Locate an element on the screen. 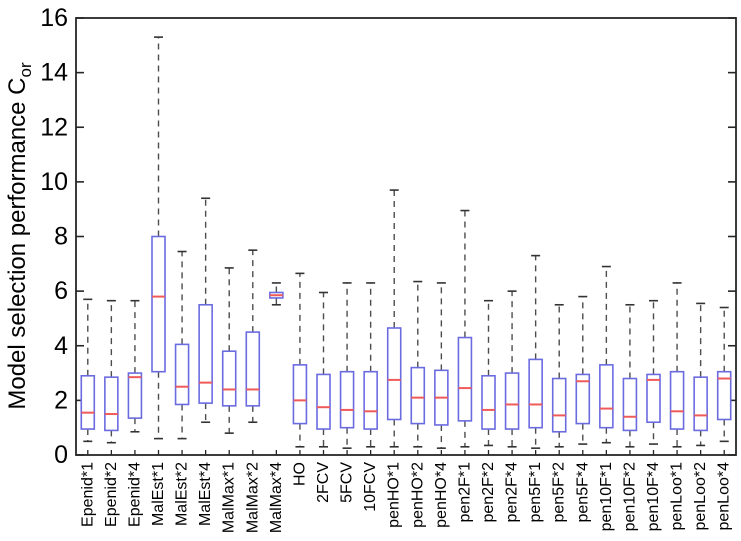 This screenshot has width=741, height=541. y-tick-label: 0 is located at coordinates (61, 455).